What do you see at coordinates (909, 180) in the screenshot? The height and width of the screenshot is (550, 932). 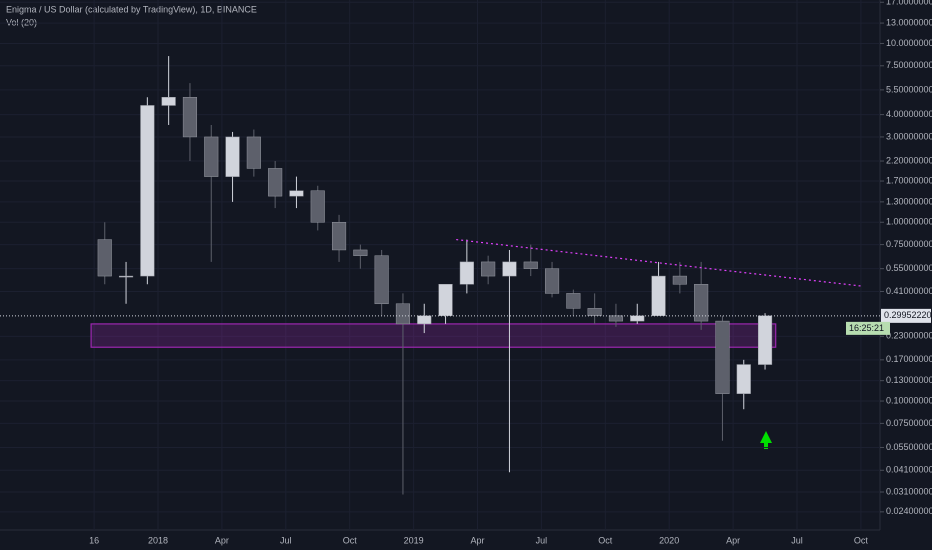 I see `y-tick-label: 1.70000000` at bounding box center [909, 180].